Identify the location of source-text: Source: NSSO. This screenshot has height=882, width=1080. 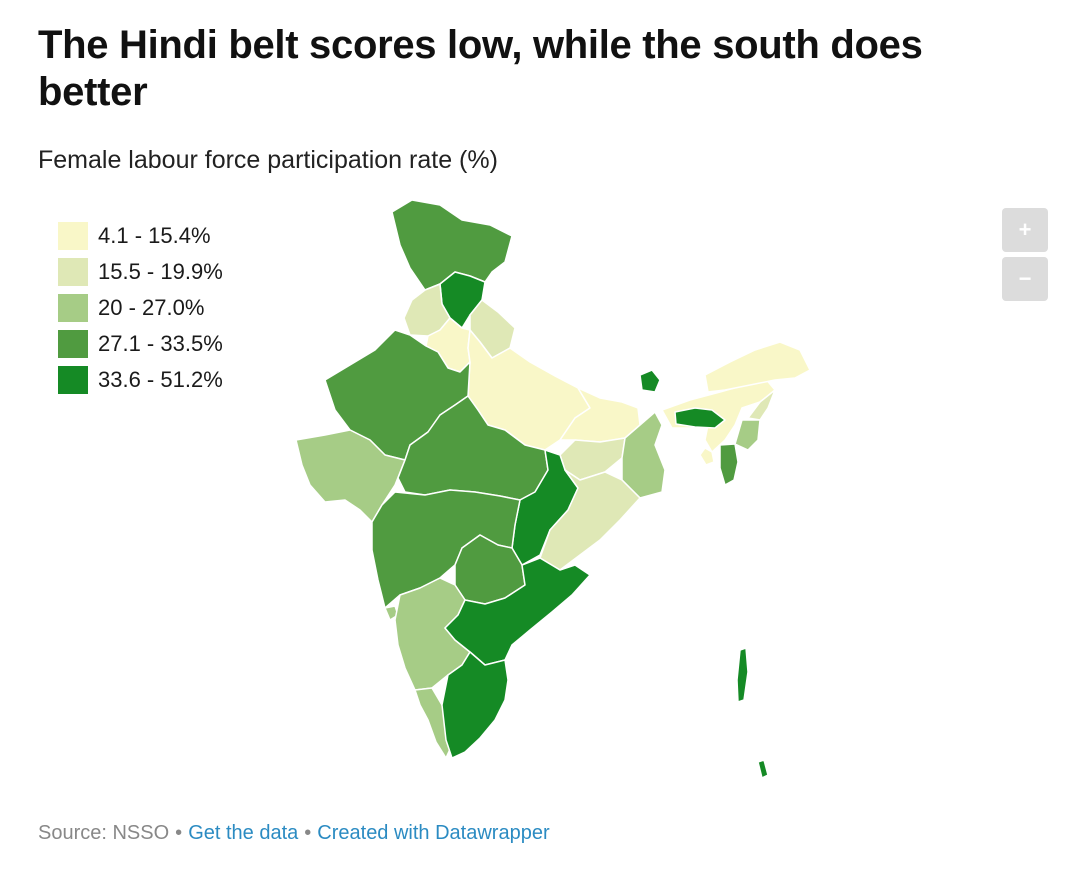
(104, 833).